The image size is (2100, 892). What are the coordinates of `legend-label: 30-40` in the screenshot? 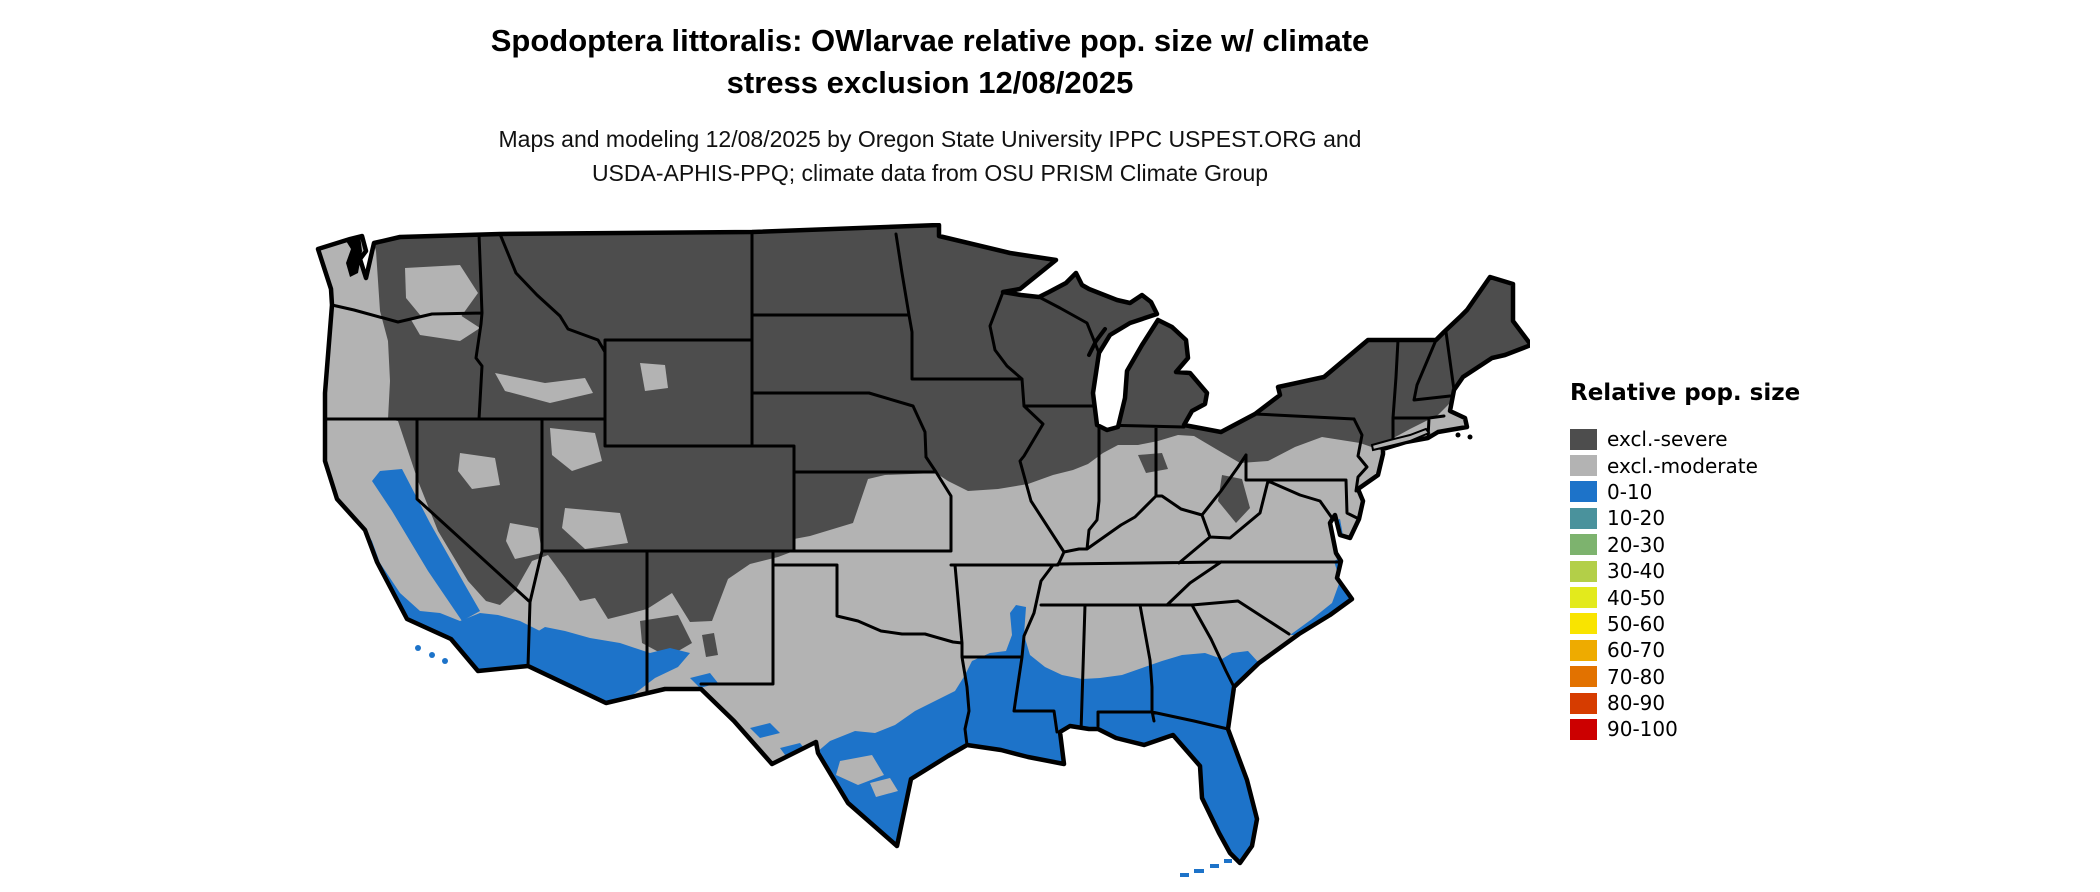 It's located at (1636, 571).